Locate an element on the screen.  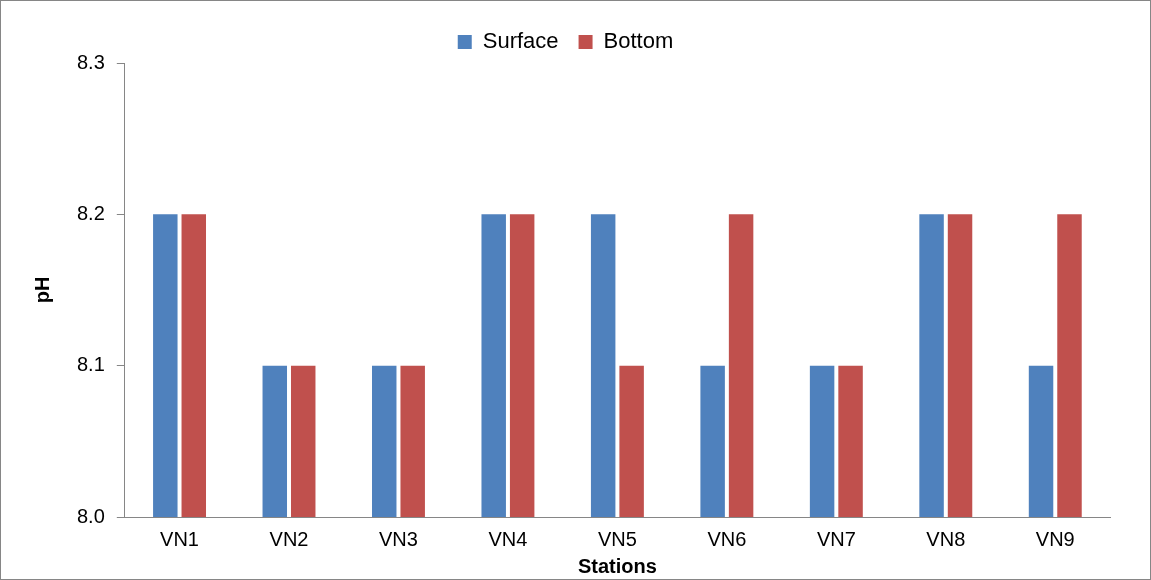
x-axis-title: Stations is located at coordinates (617, 565).